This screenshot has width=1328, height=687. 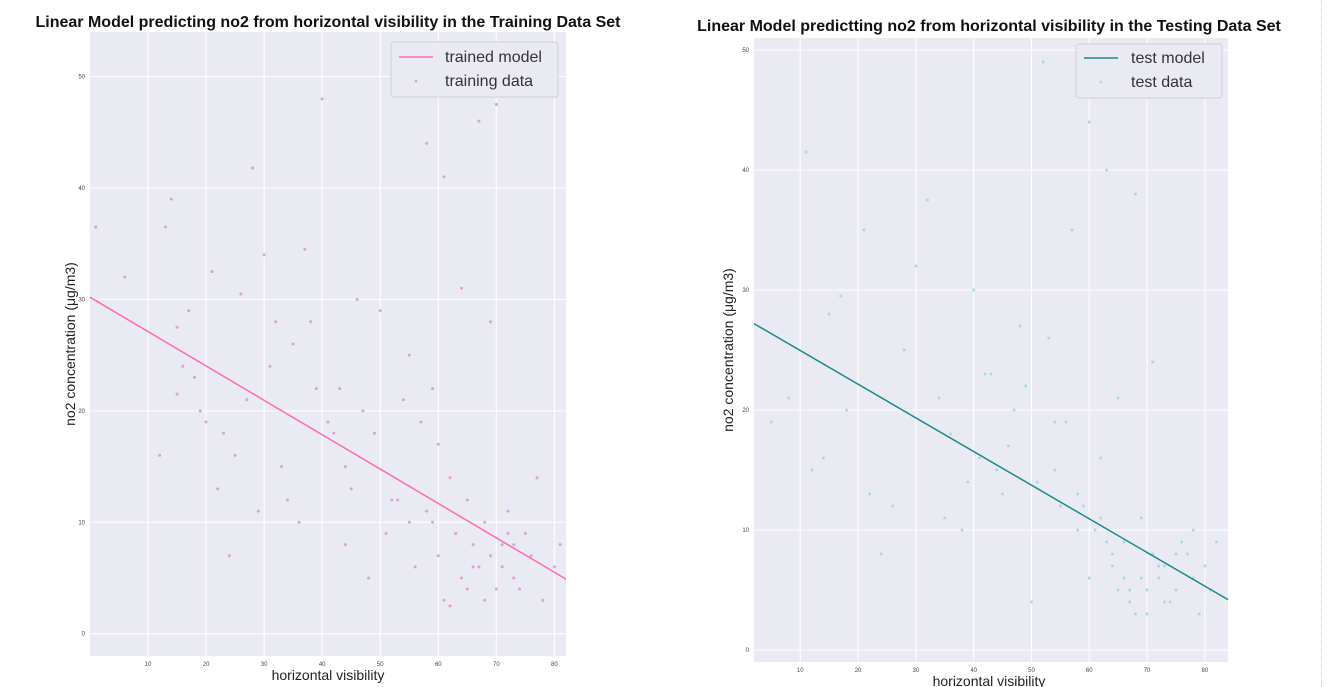 I want to click on y-axis-label: no2 concentration (μg/m3), so click(x=70, y=344).